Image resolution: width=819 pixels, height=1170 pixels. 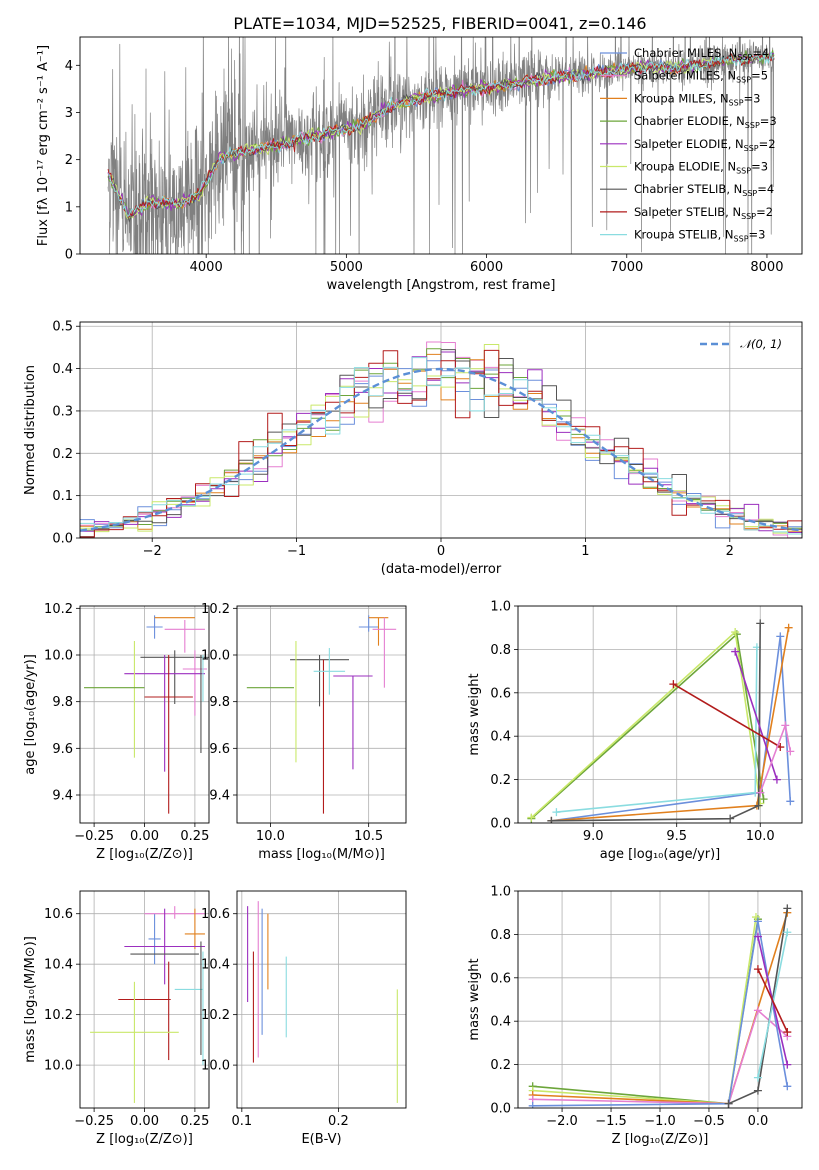 What do you see at coordinates (562, 1121) in the screenshot?
I see `x-tick-label: −2.0` at bounding box center [562, 1121].